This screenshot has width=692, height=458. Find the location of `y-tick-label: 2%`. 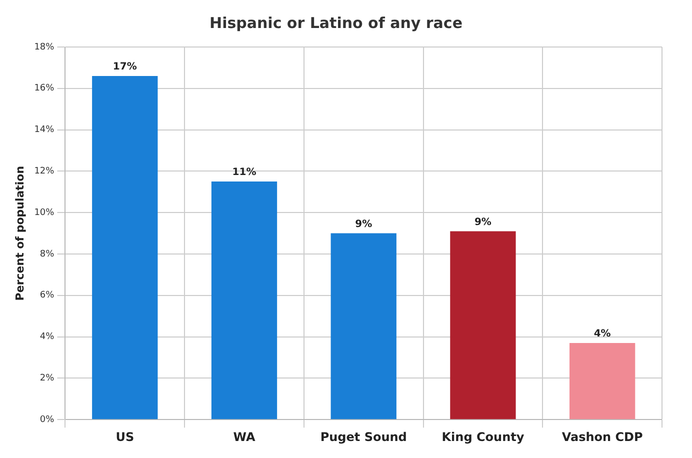

y-tick-label: 2% is located at coordinates (47, 379).